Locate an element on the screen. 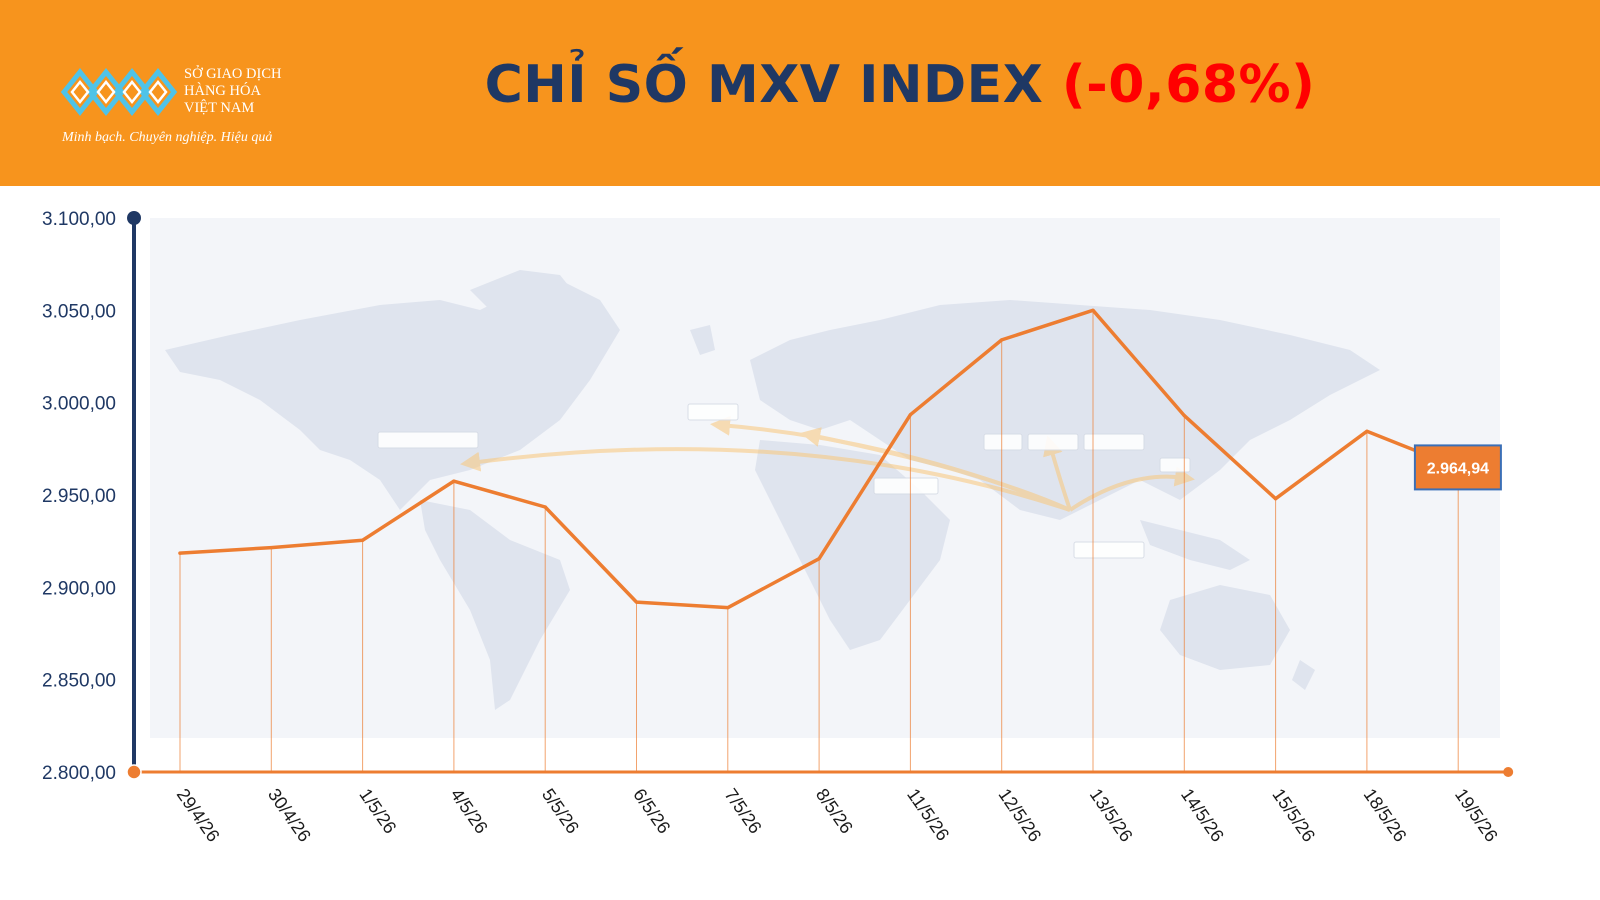 Image resolution: width=1600 pixels, height=900 pixels. y-tick-label: 2.800,00 is located at coordinates (79, 773).